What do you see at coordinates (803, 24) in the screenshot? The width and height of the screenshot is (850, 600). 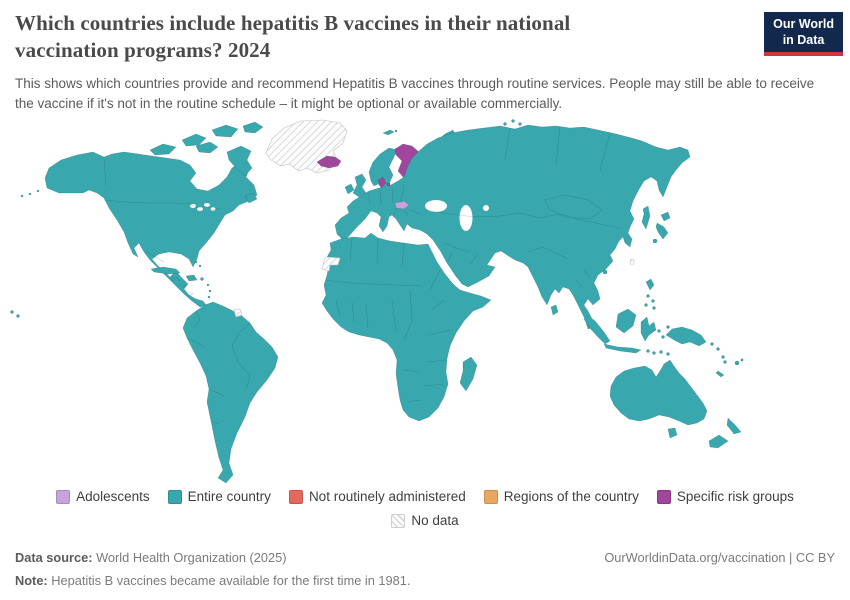 I see `owid-logo-line1: Our World` at bounding box center [803, 24].